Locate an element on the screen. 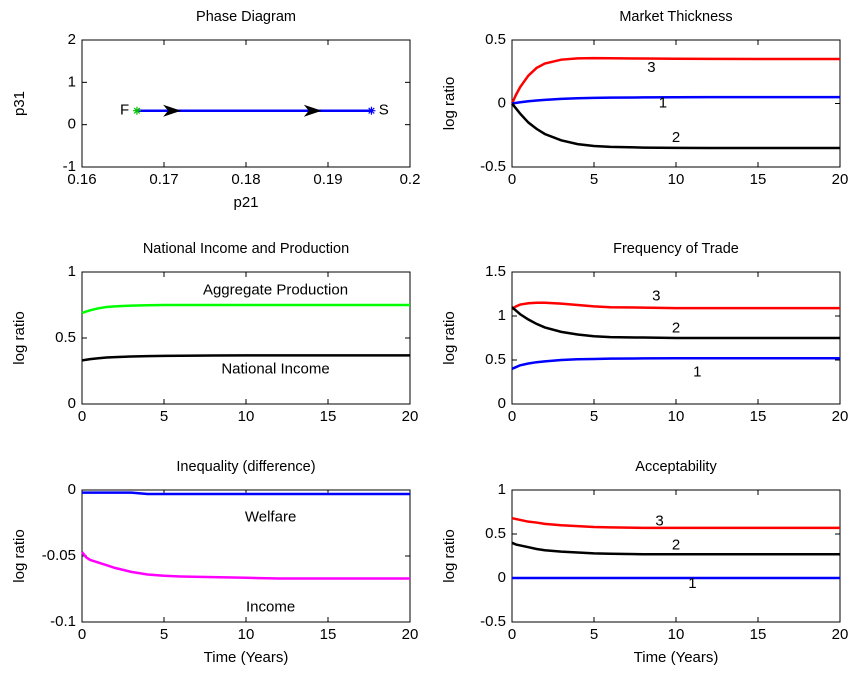 This screenshot has height=680, width=850. y-tick-label: 1.5 is located at coordinates (495, 271).